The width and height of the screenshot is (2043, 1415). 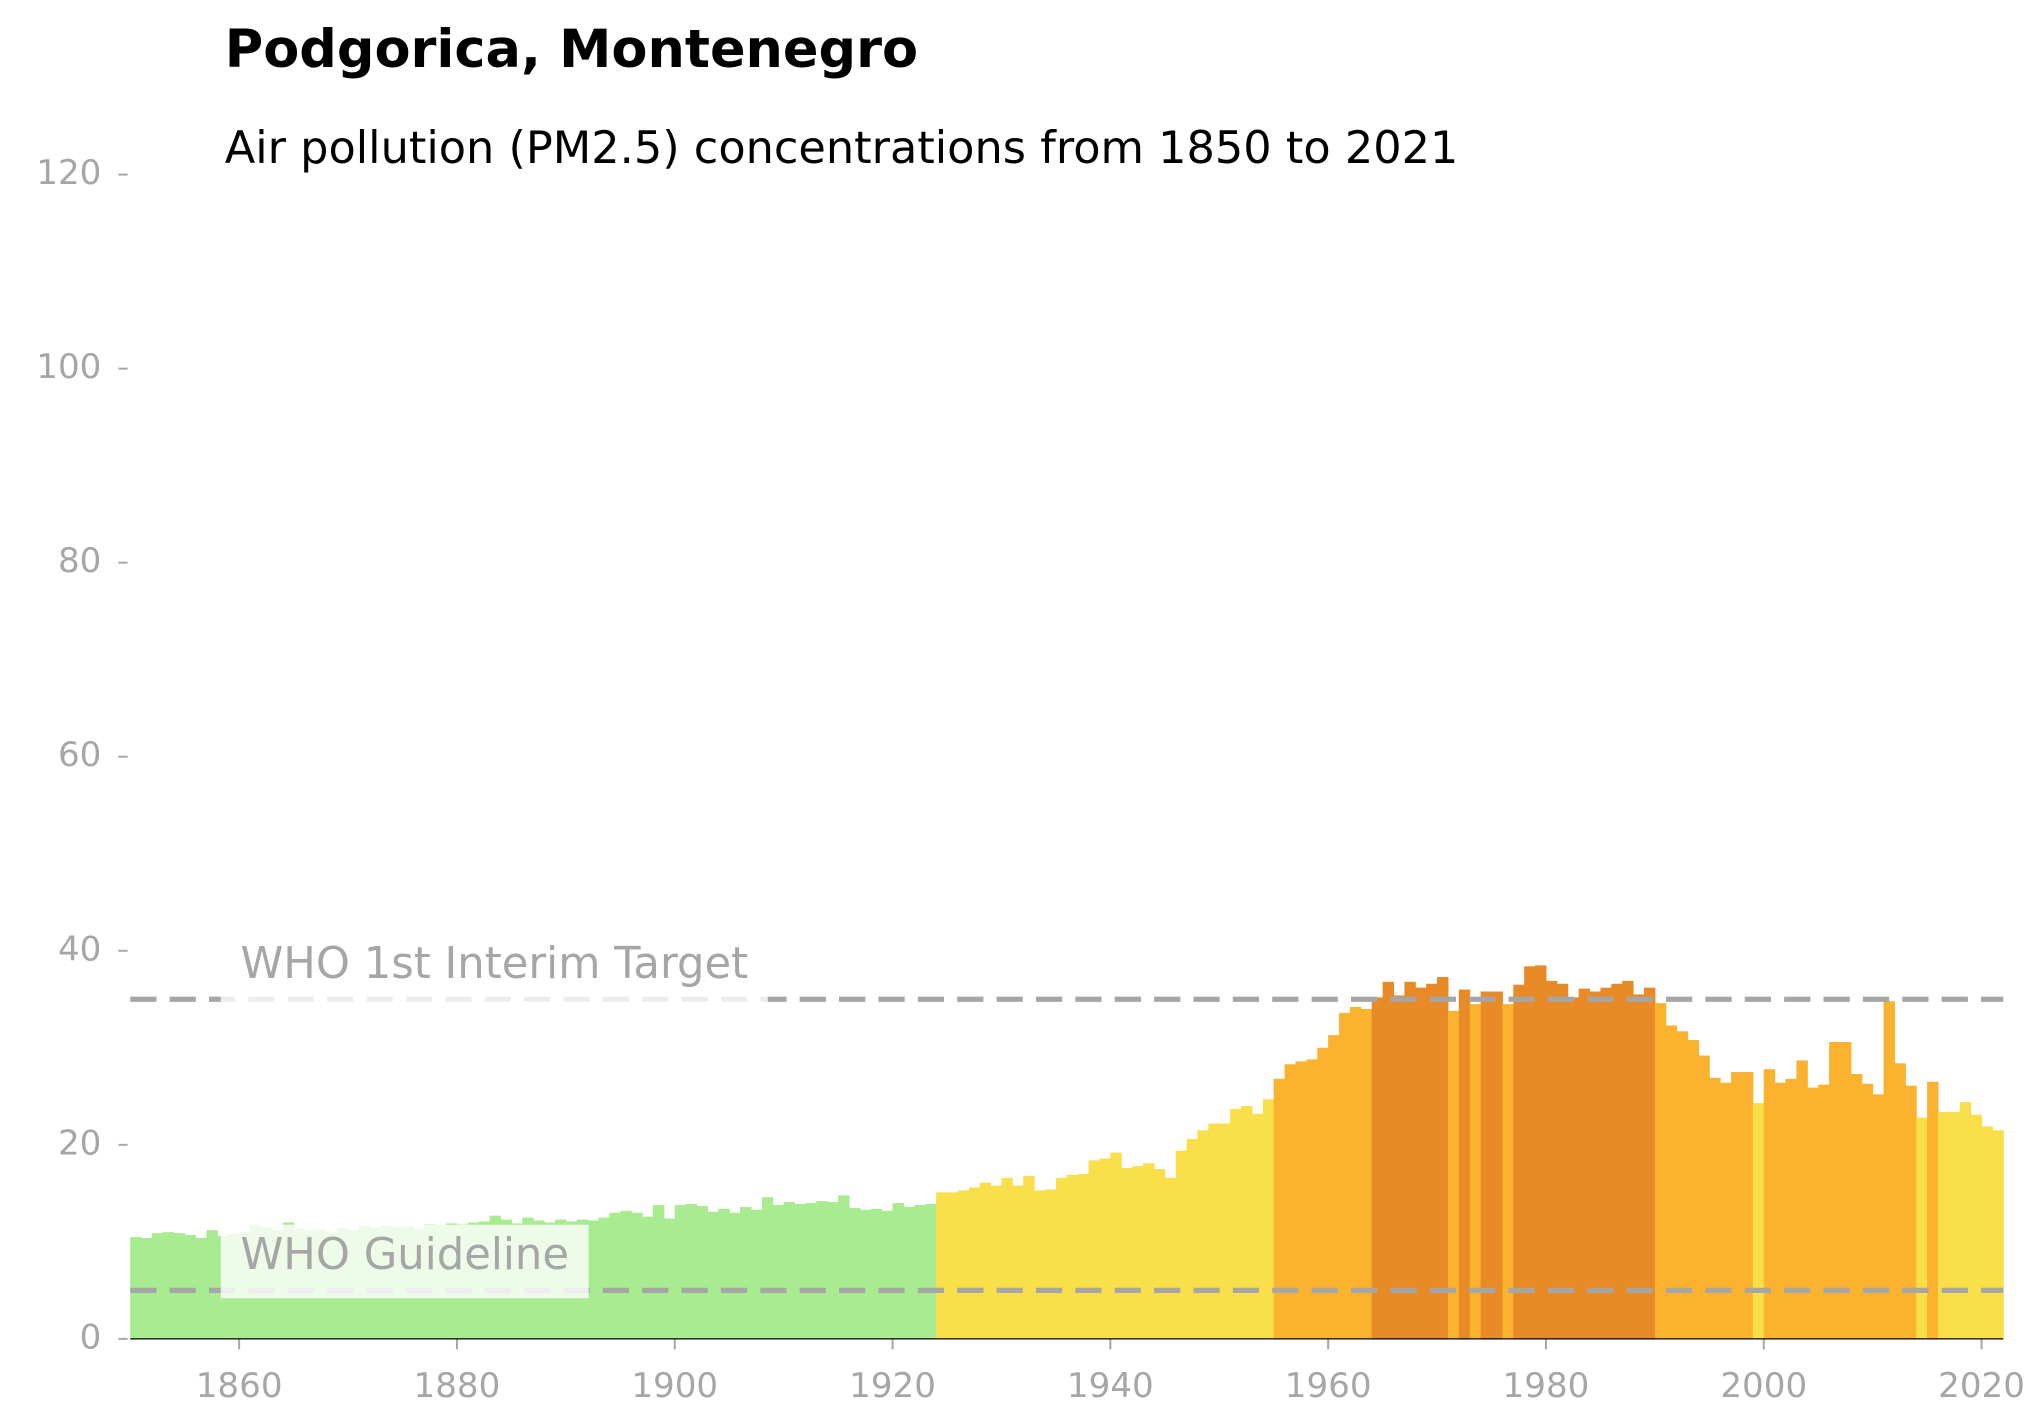 What do you see at coordinates (1110, 1386) in the screenshot?
I see `x-tick-label: 1940` at bounding box center [1110, 1386].